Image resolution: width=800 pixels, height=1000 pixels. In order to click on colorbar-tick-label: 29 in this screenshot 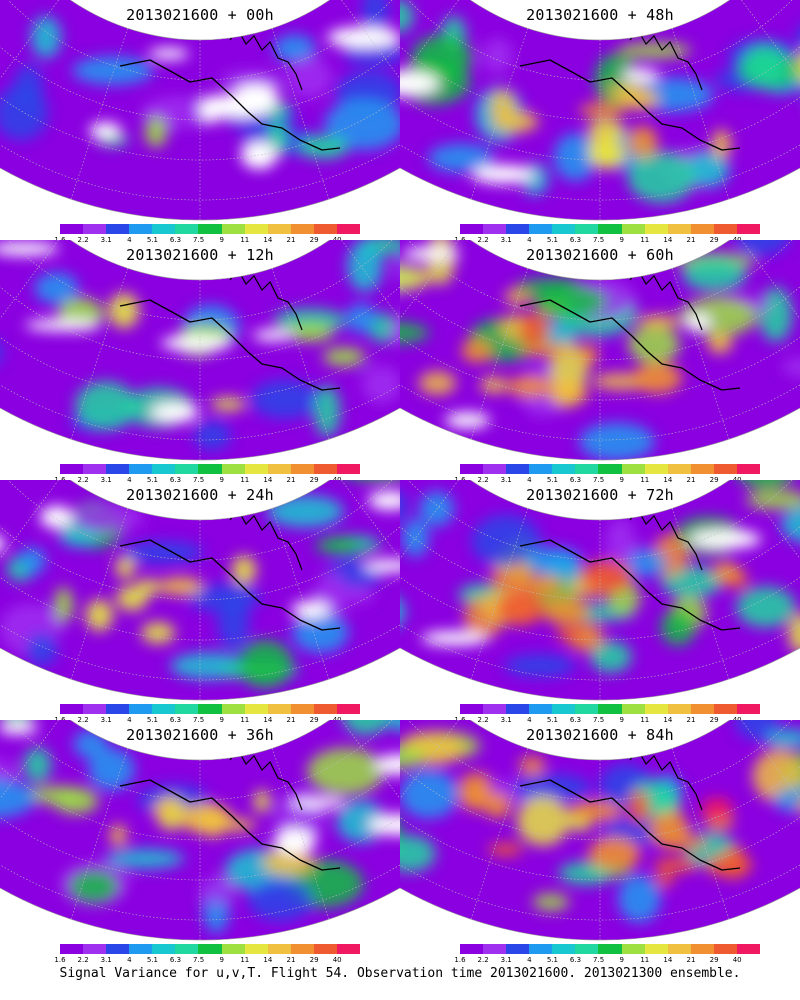, I will do `click(714, 720)`.